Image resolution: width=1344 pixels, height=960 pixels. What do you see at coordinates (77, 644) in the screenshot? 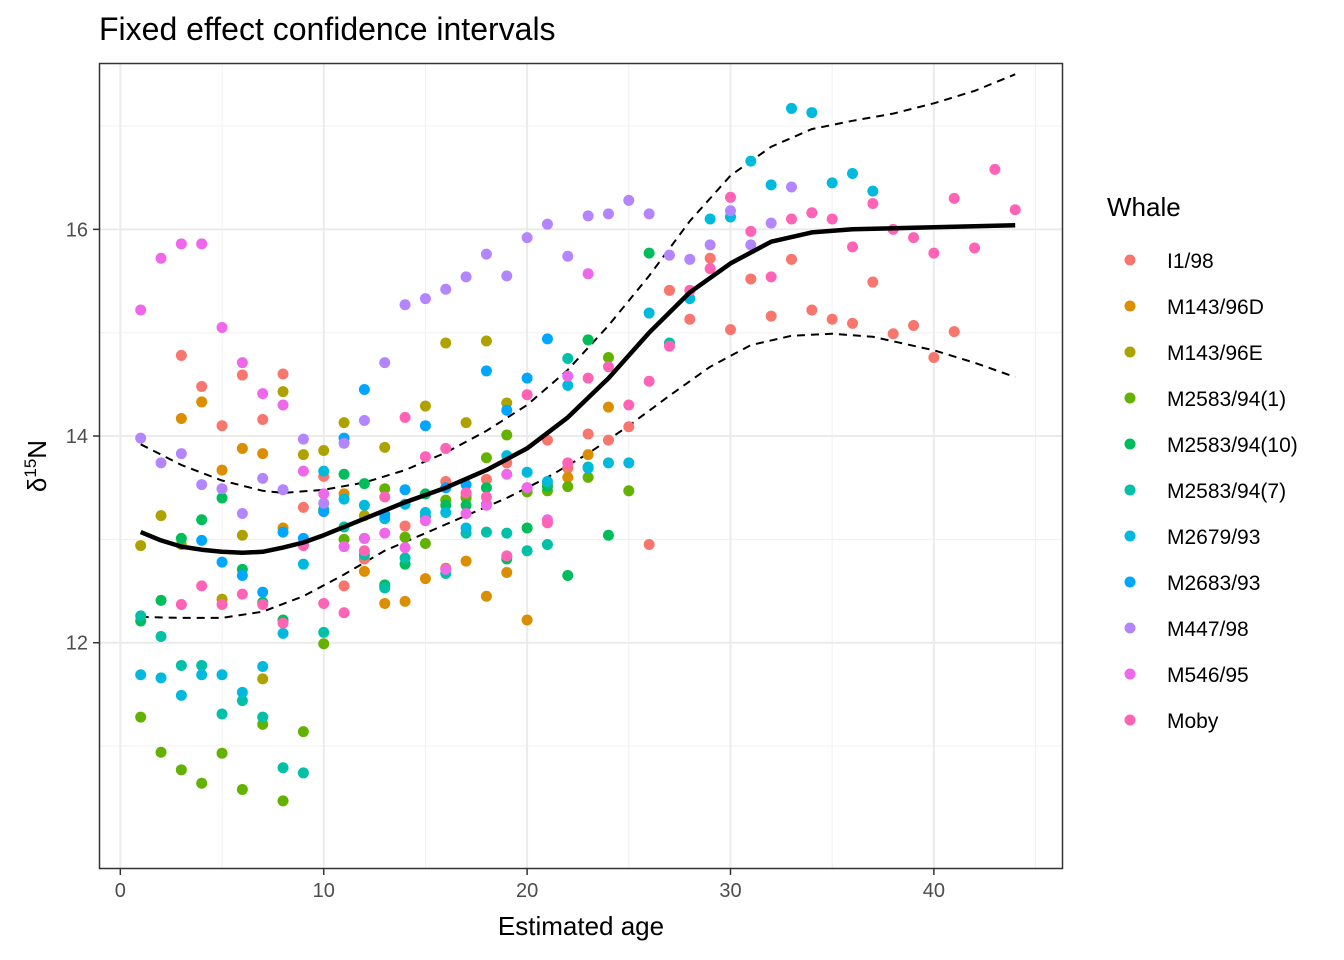
I see `y-tick-label: 12` at bounding box center [77, 644].